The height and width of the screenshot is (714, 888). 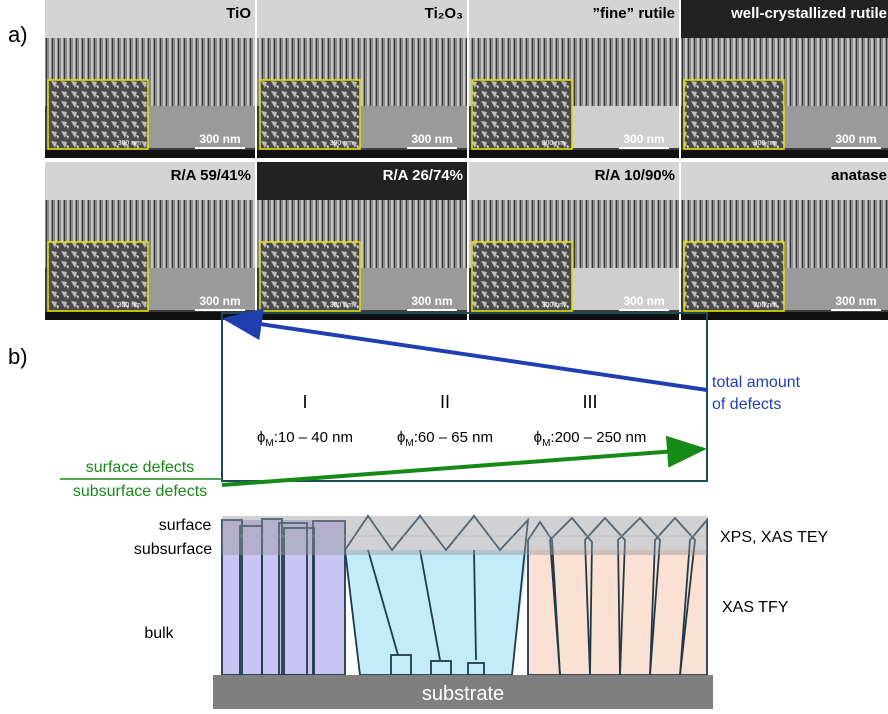 I want to click on layer-label: subsurface, so click(x=173, y=549).